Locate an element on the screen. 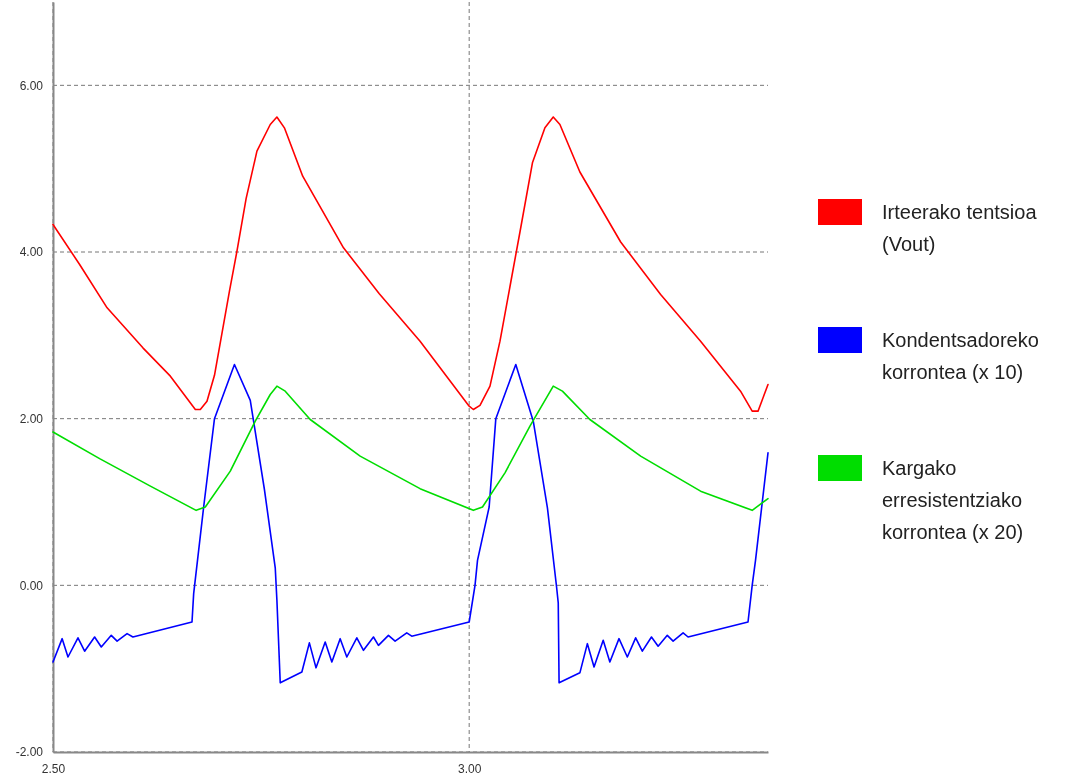  line-series is located at coordinates (410, 448).